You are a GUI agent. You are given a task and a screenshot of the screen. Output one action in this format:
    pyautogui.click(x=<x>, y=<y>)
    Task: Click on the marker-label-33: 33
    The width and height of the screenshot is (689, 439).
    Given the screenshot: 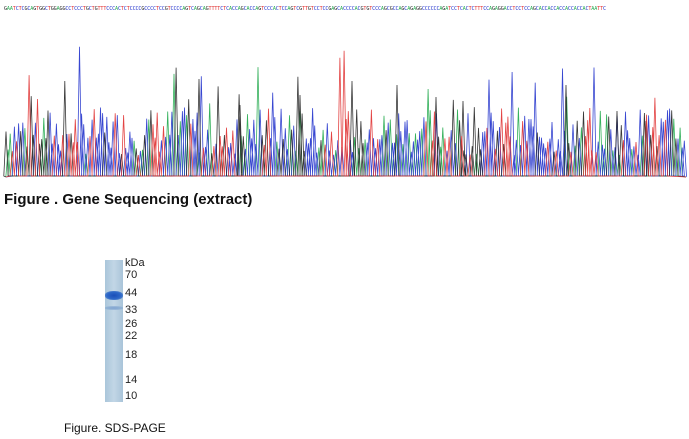 What is the action you would take?
    pyautogui.click(x=131, y=310)
    